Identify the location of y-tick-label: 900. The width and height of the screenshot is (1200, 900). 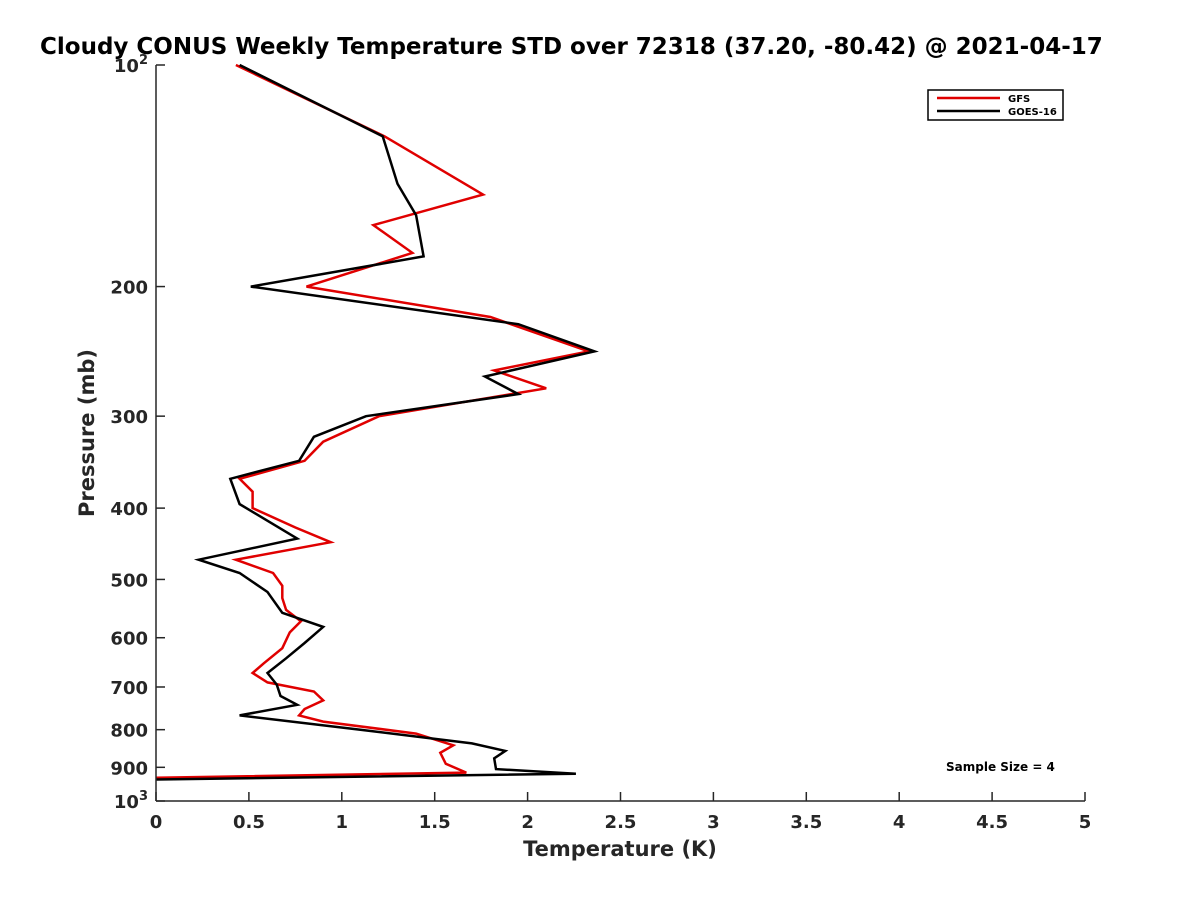
(129, 768).